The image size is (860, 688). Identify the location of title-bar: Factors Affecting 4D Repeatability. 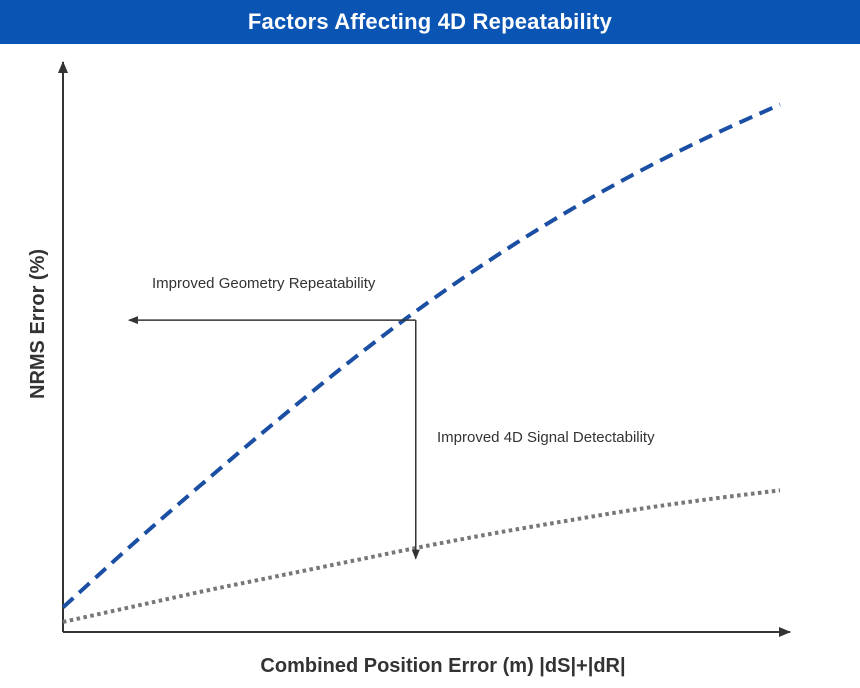
(430, 22).